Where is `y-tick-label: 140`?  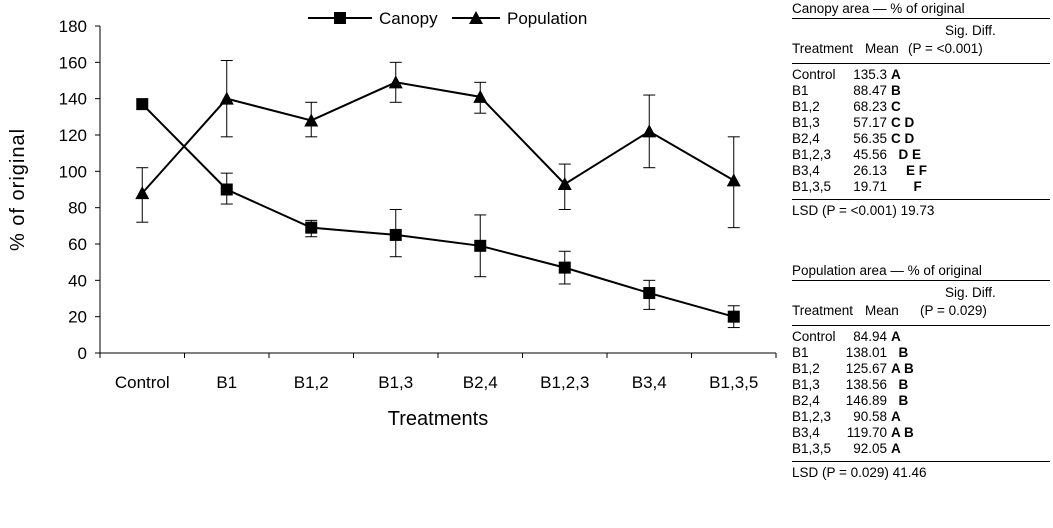 y-tick-label: 140 is located at coordinates (73, 99).